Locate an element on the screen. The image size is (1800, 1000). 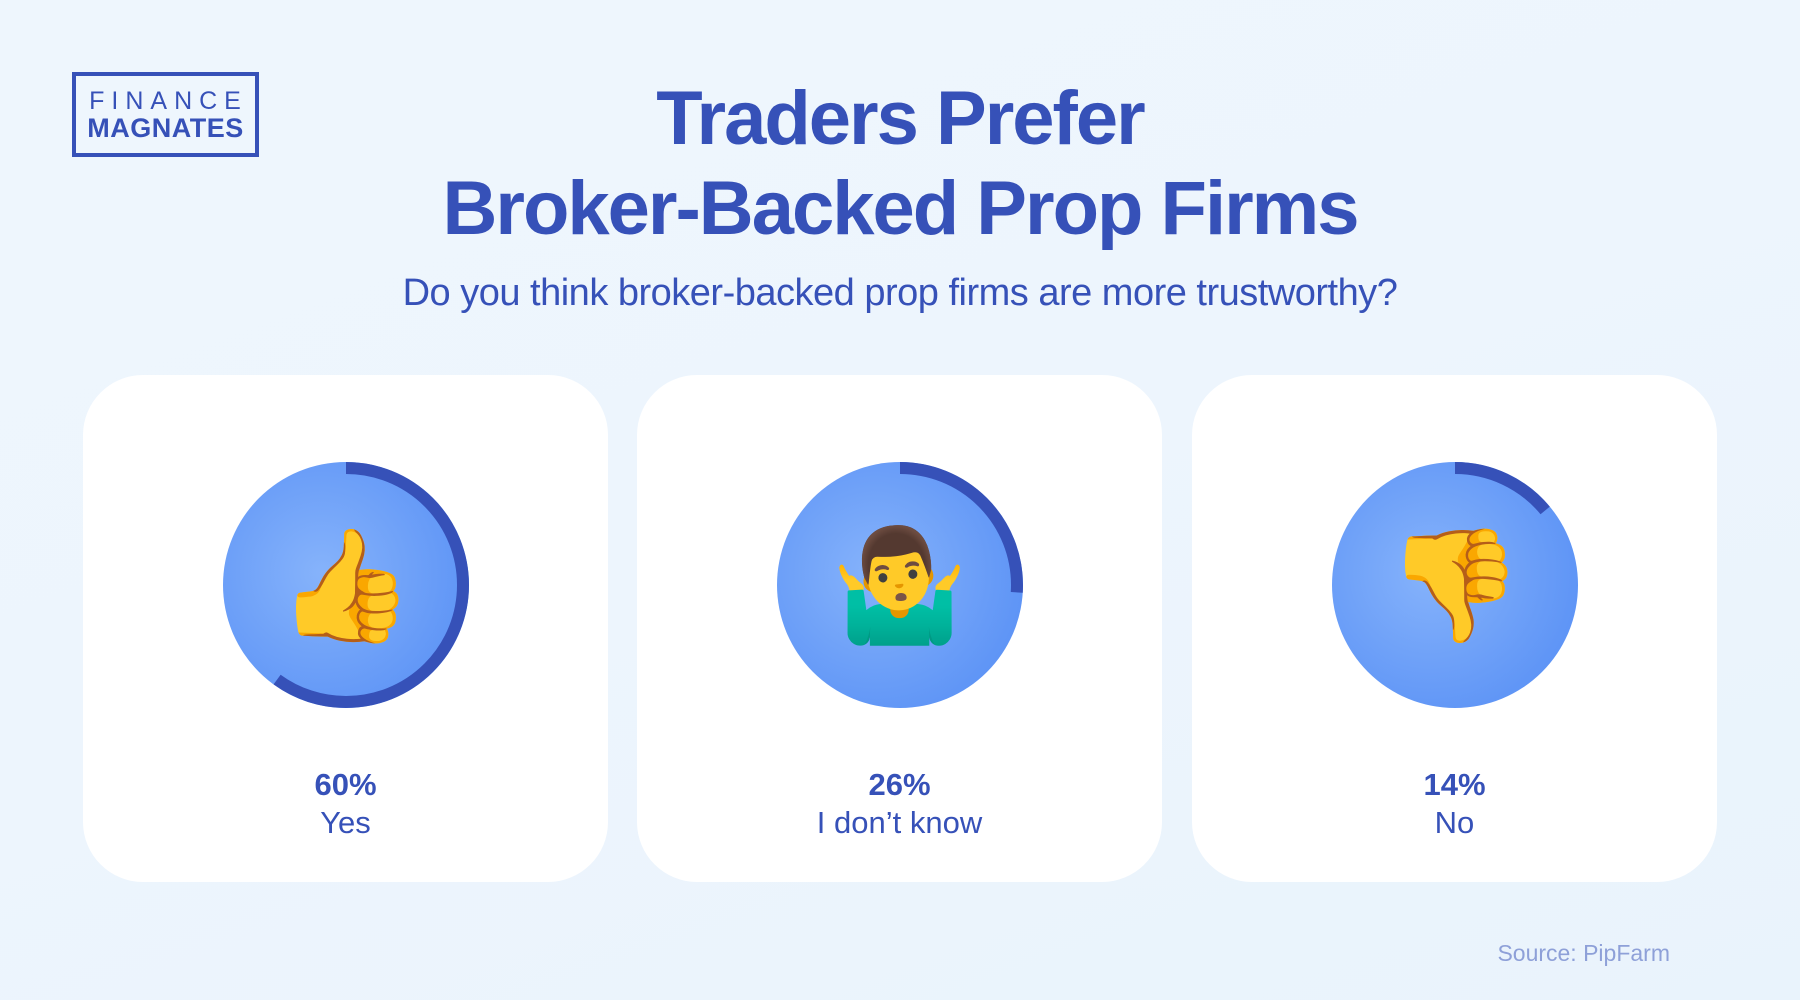
finance-magnates-logo: FINANCE MAGNATES is located at coordinates (165, 114).